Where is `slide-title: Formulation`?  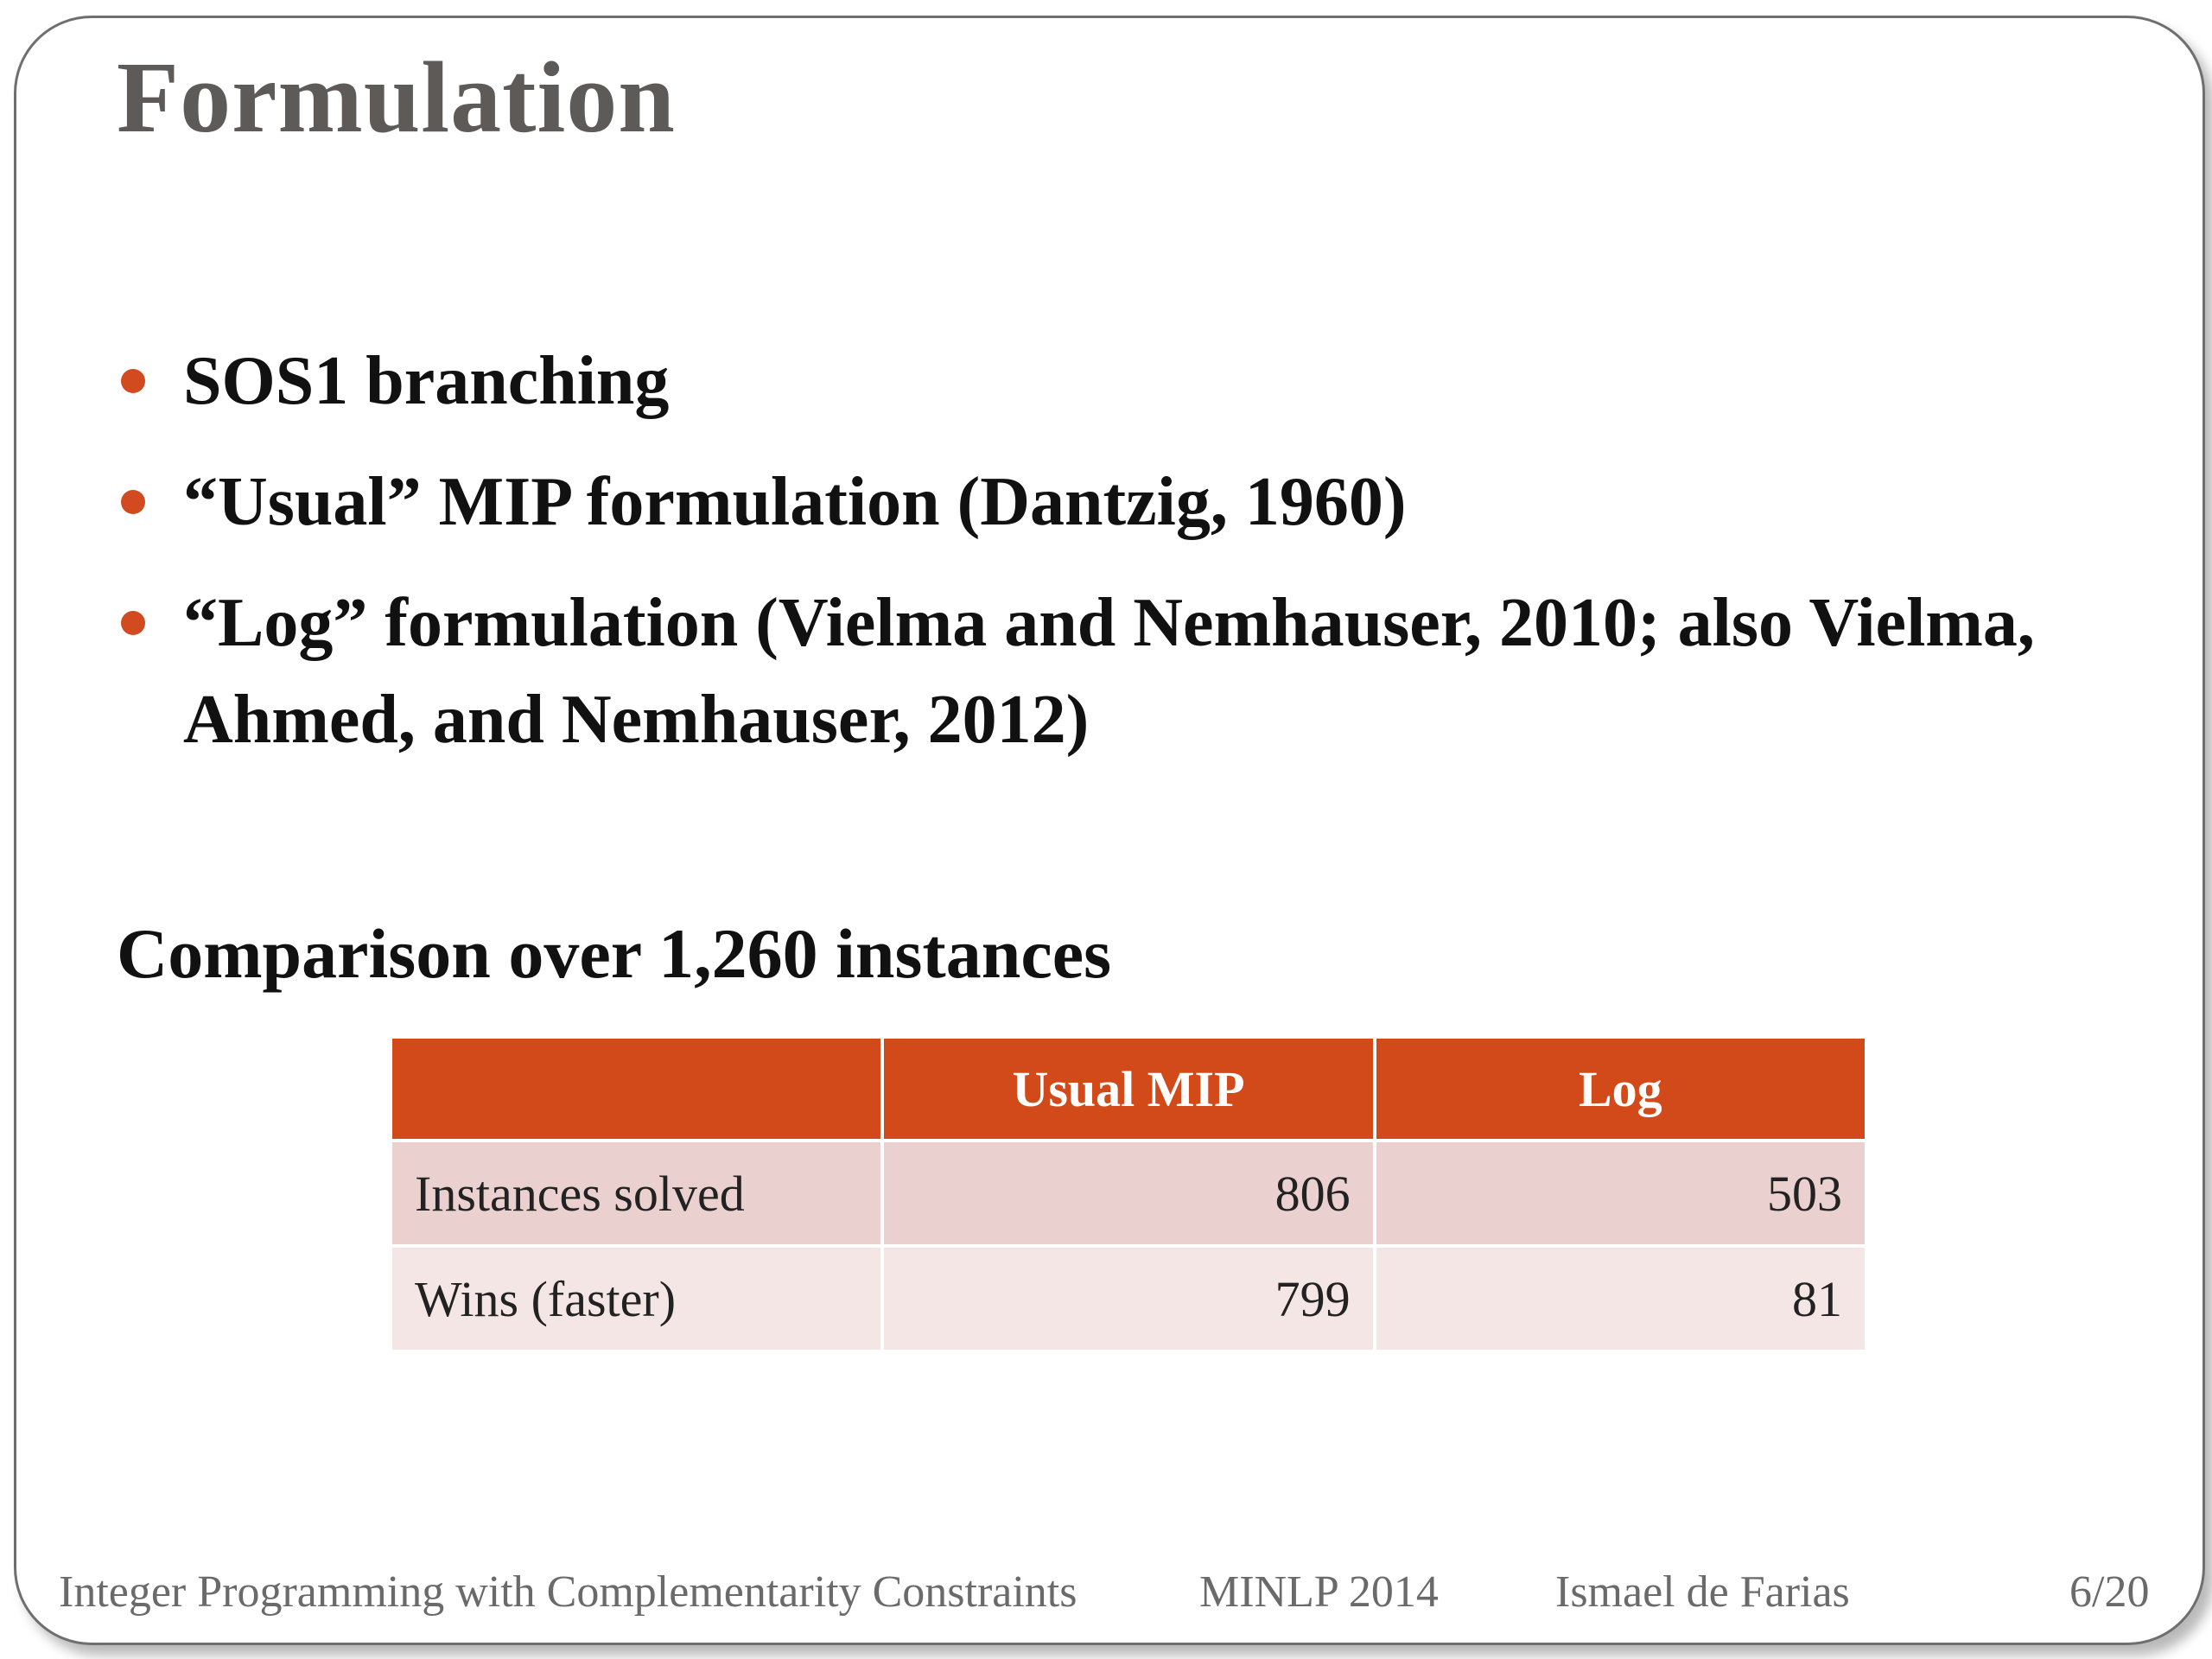 slide-title: Formulation is located at coordinates (396, 97).